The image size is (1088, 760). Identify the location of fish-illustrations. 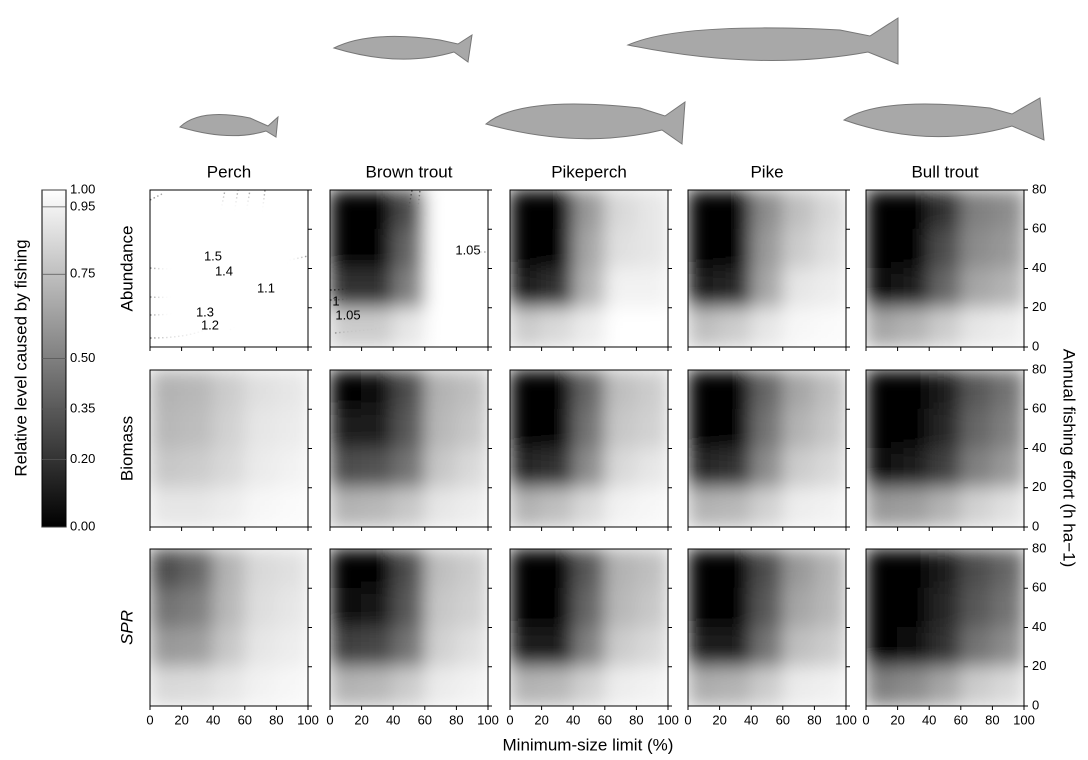
(612, 81).